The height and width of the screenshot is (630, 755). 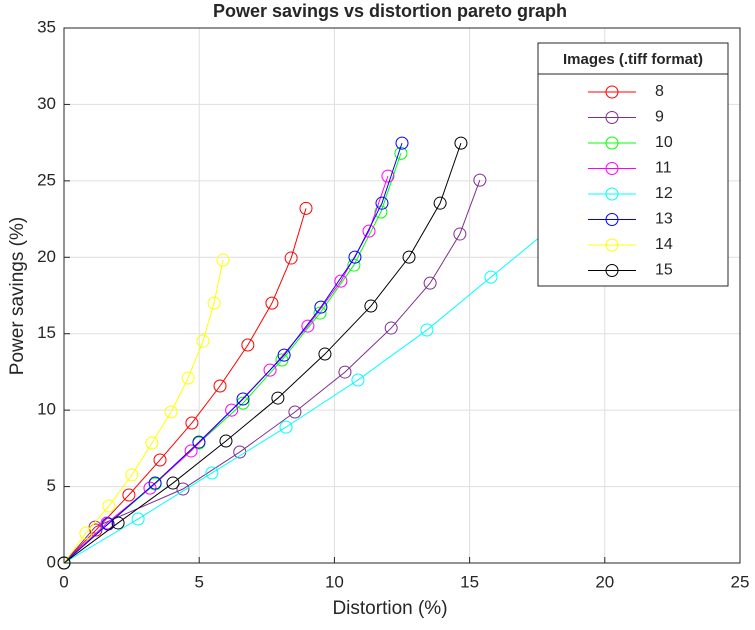 What do you see at coordinates (46, 26) in the screenshot?
I see `y-tick-label: 35` at bounding box center [46, 26].